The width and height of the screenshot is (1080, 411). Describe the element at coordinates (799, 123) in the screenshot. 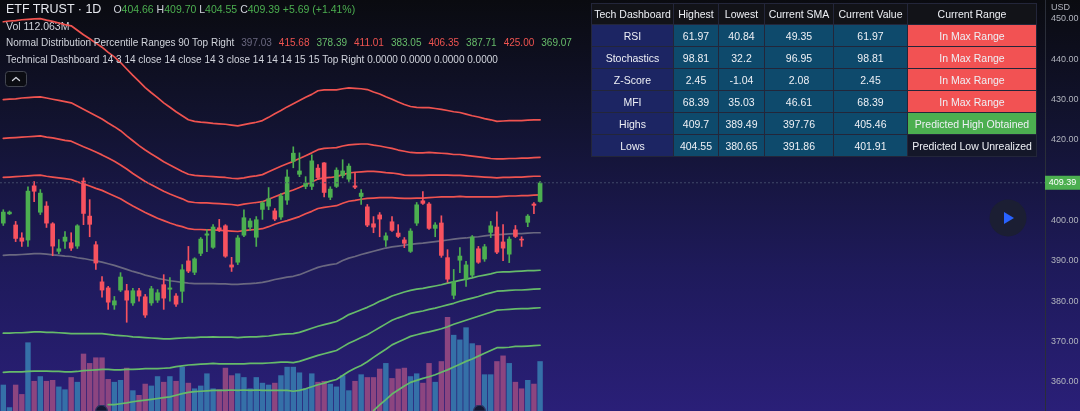

I see `text: 397.76` at that location.